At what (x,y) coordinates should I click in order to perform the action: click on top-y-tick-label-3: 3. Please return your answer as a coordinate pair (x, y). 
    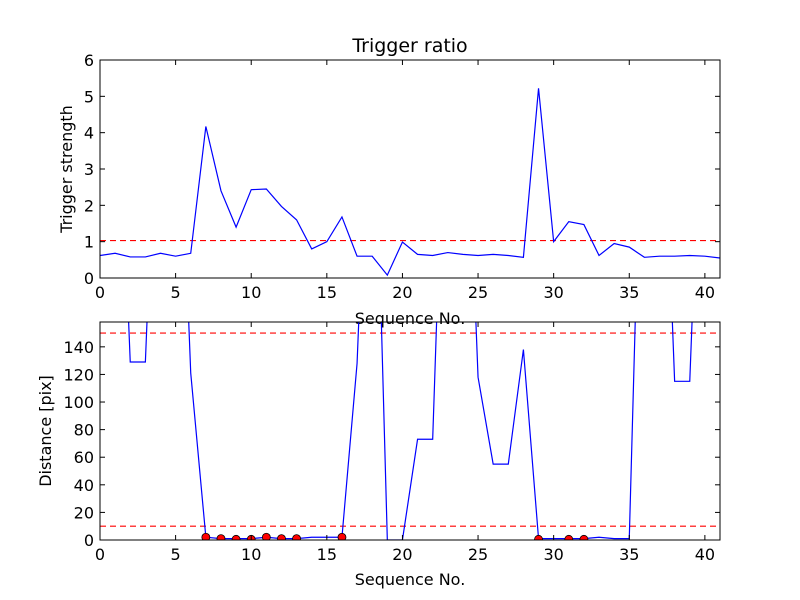
    Looking at the image, I should click on (89, 169).